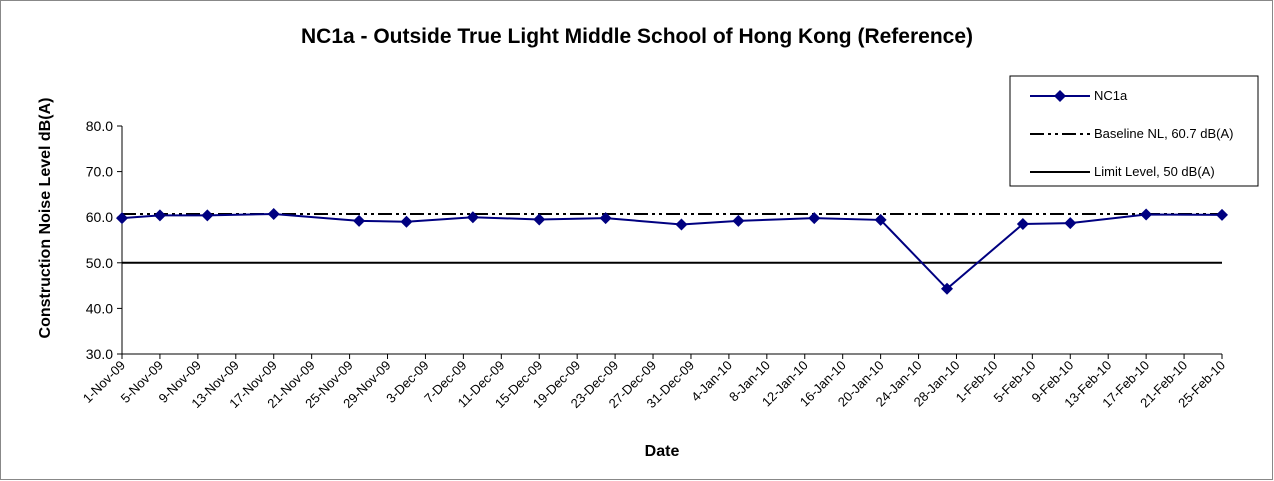 Image resolution: width=1274 pixels, height=481 pixels. I want to click on y-tick-label: 70.0, so click(99, 172).